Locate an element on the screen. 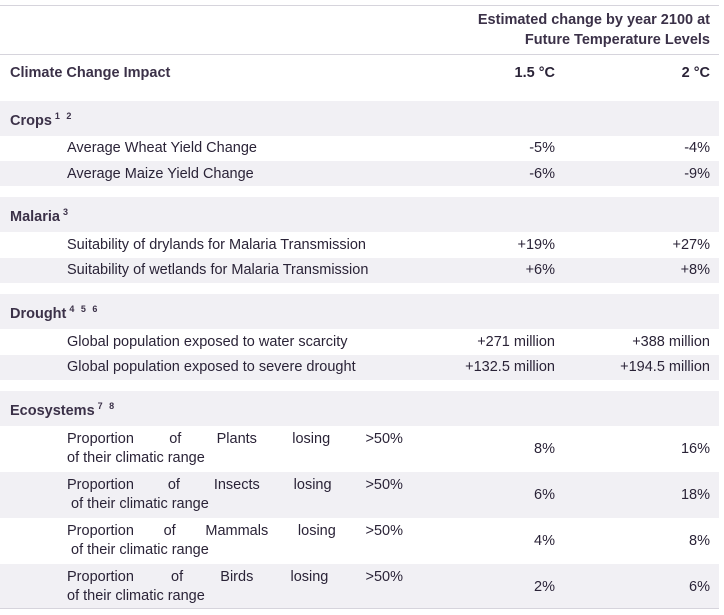 The height and width of the screenshot is (615, 724). value-2c: +8% is located at coordinates (695, 270).